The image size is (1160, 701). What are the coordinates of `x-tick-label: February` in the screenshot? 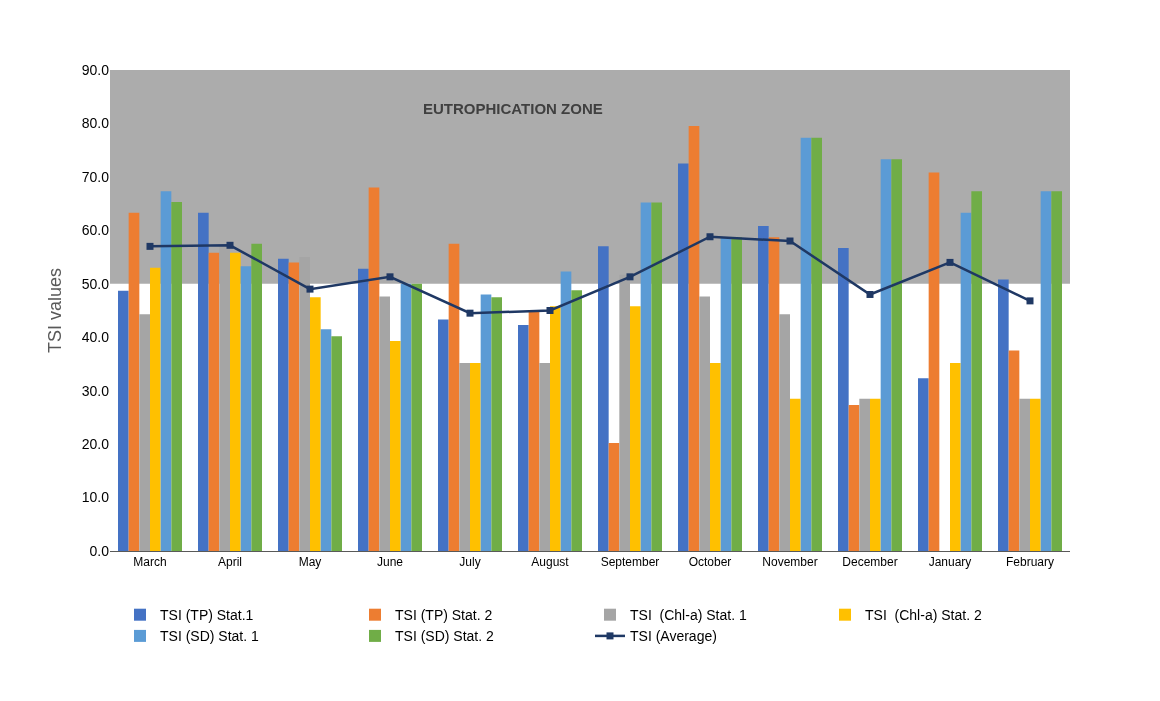 It's located at (1030, 562).